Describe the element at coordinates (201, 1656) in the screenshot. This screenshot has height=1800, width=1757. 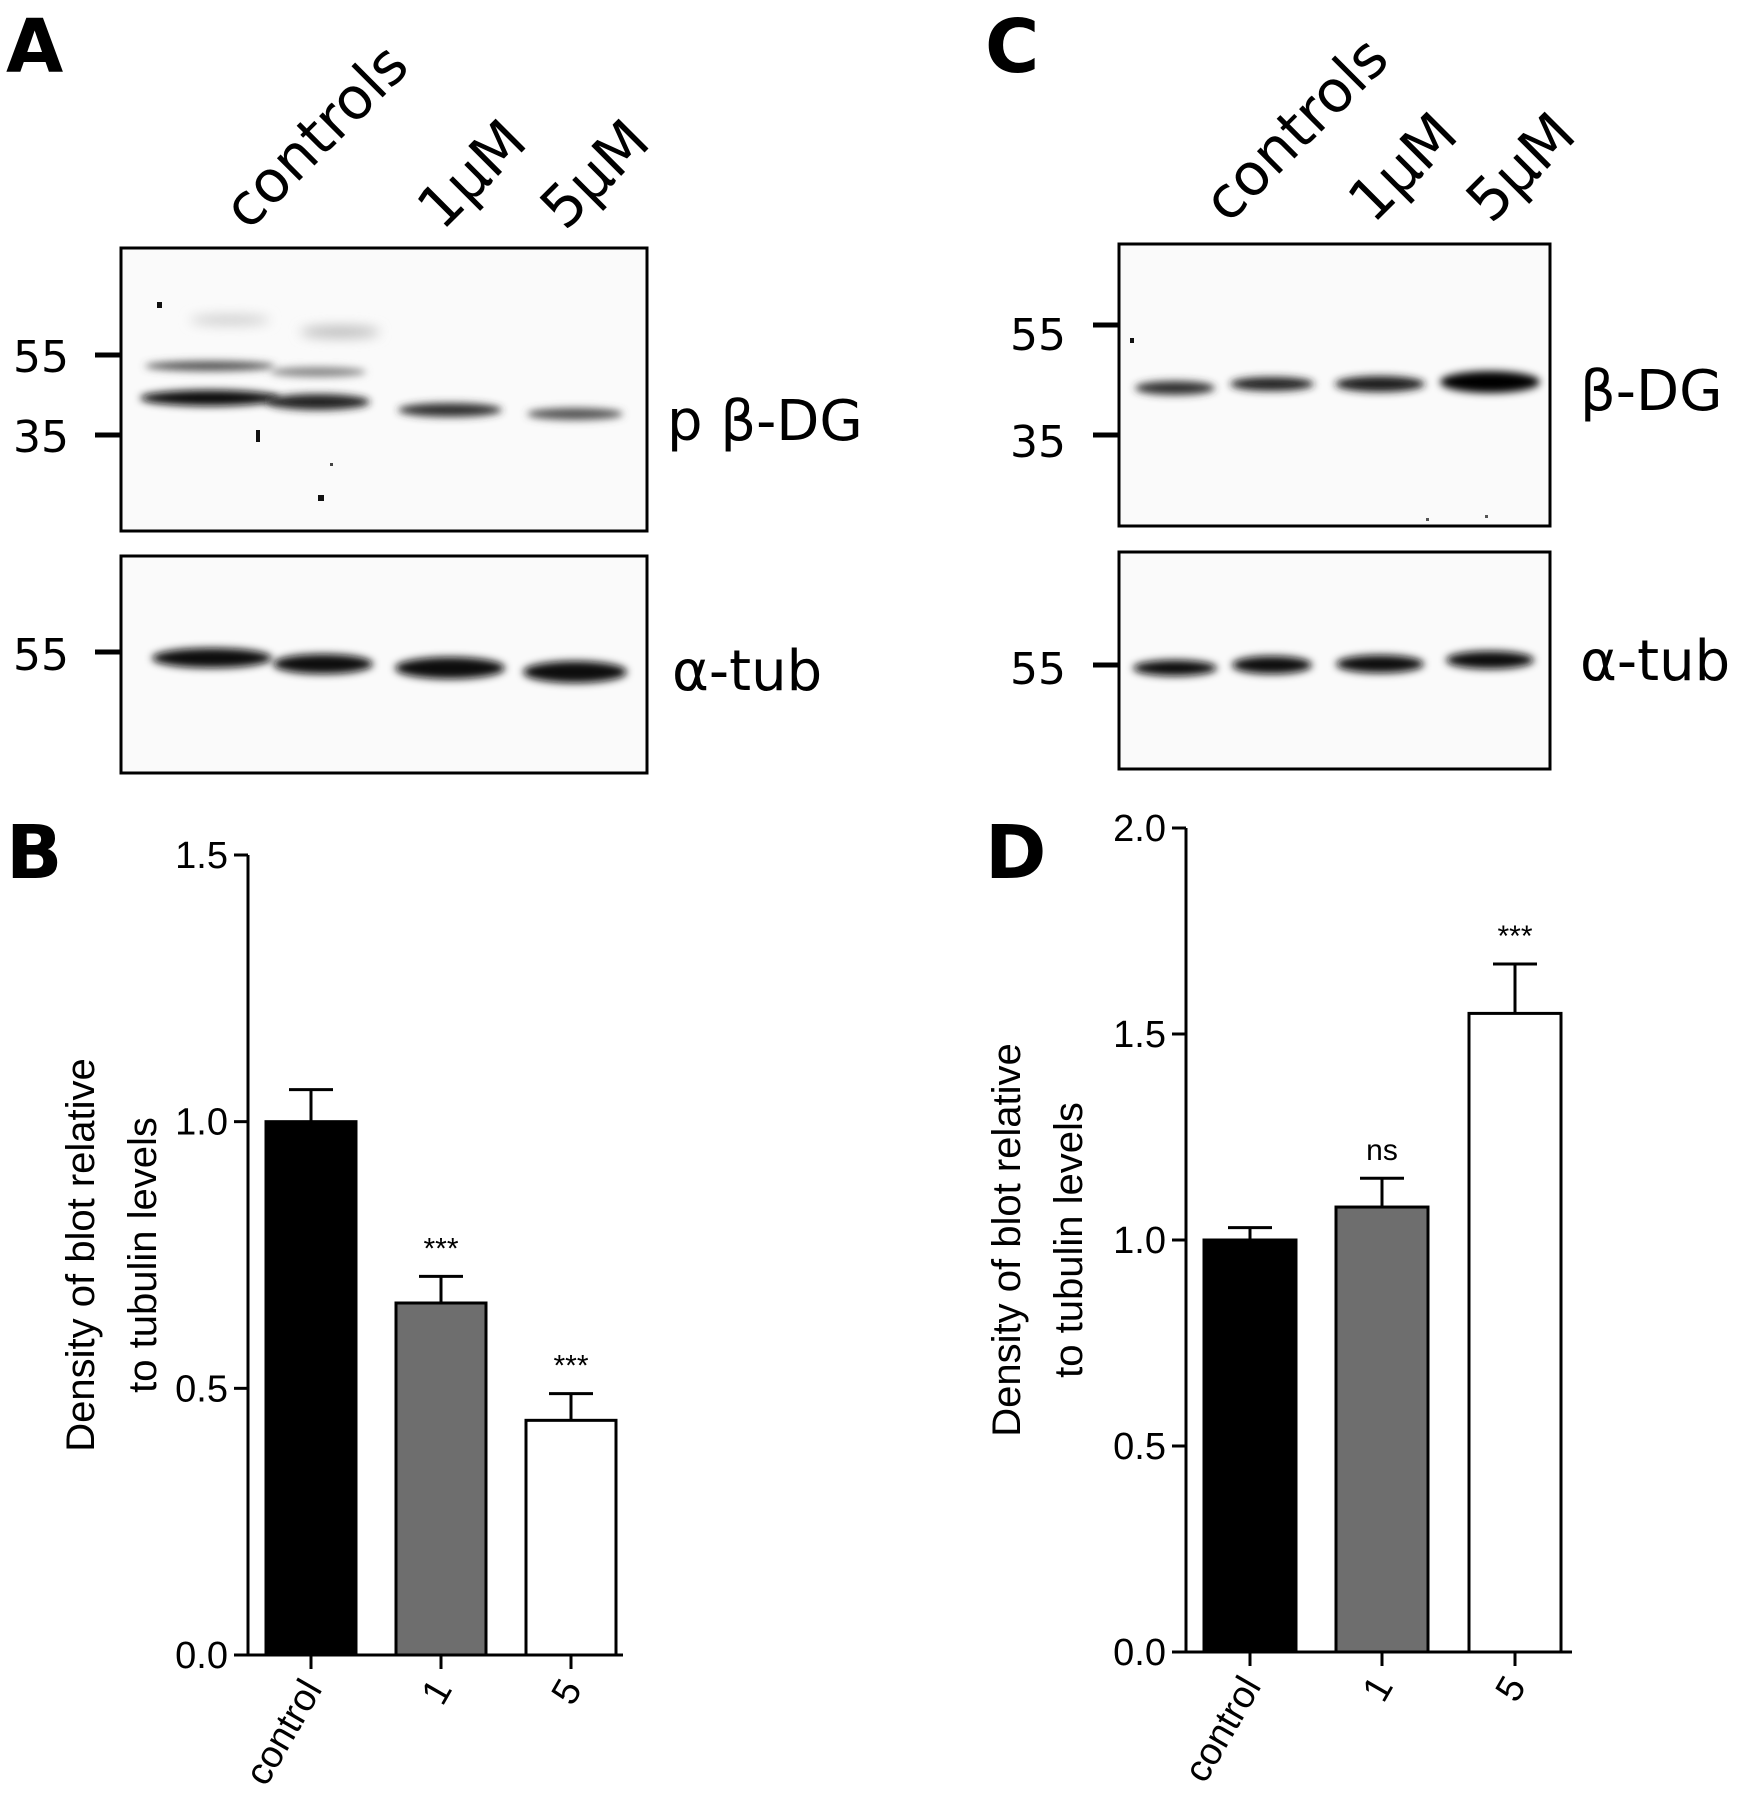
I see `chart-b-ytick-label: 0.0` at that location.